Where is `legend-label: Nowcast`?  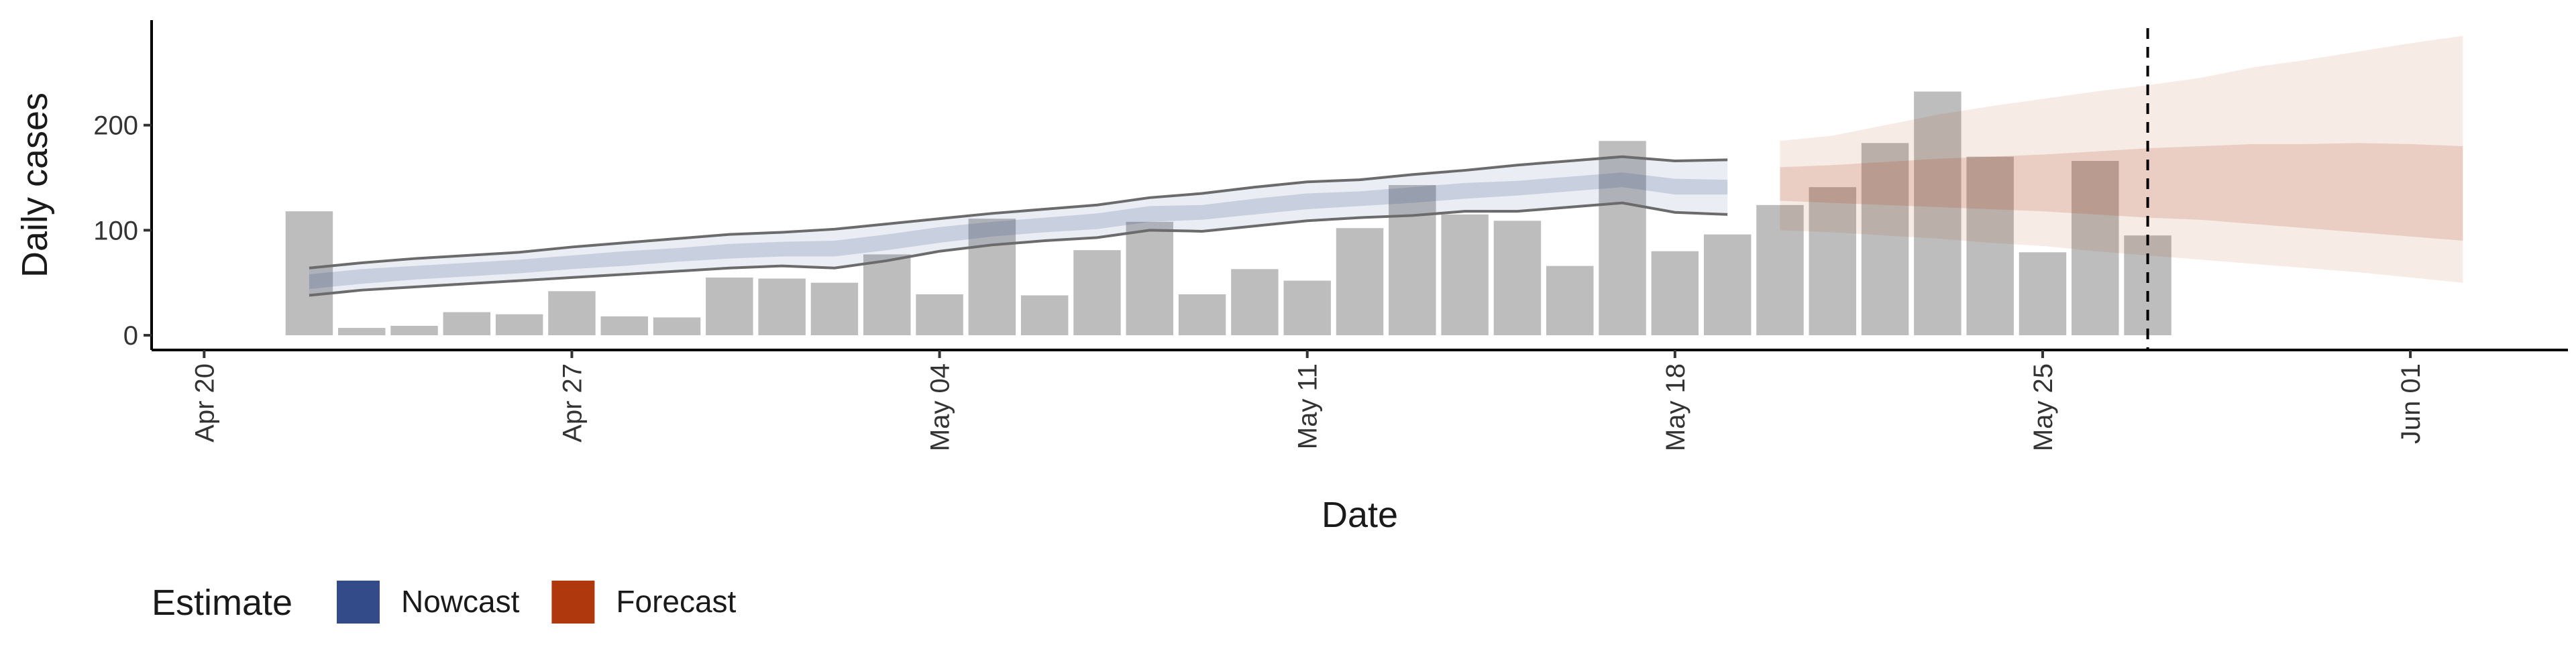
legend-label: Nowcast is located at coordinates (460, 602).